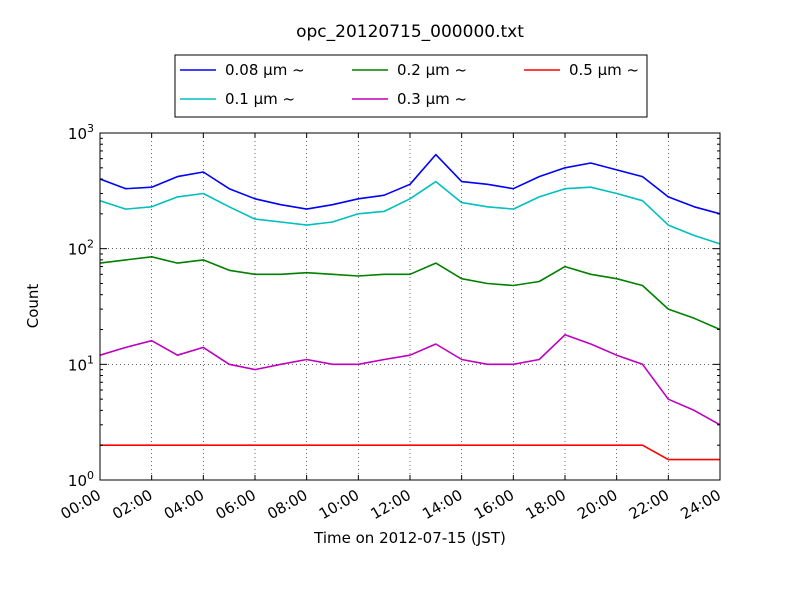  What do you see at coordinates (81, 363) in the screenshot?
I see `y-tick-label: 10¹` at bounding box center [81, 363].